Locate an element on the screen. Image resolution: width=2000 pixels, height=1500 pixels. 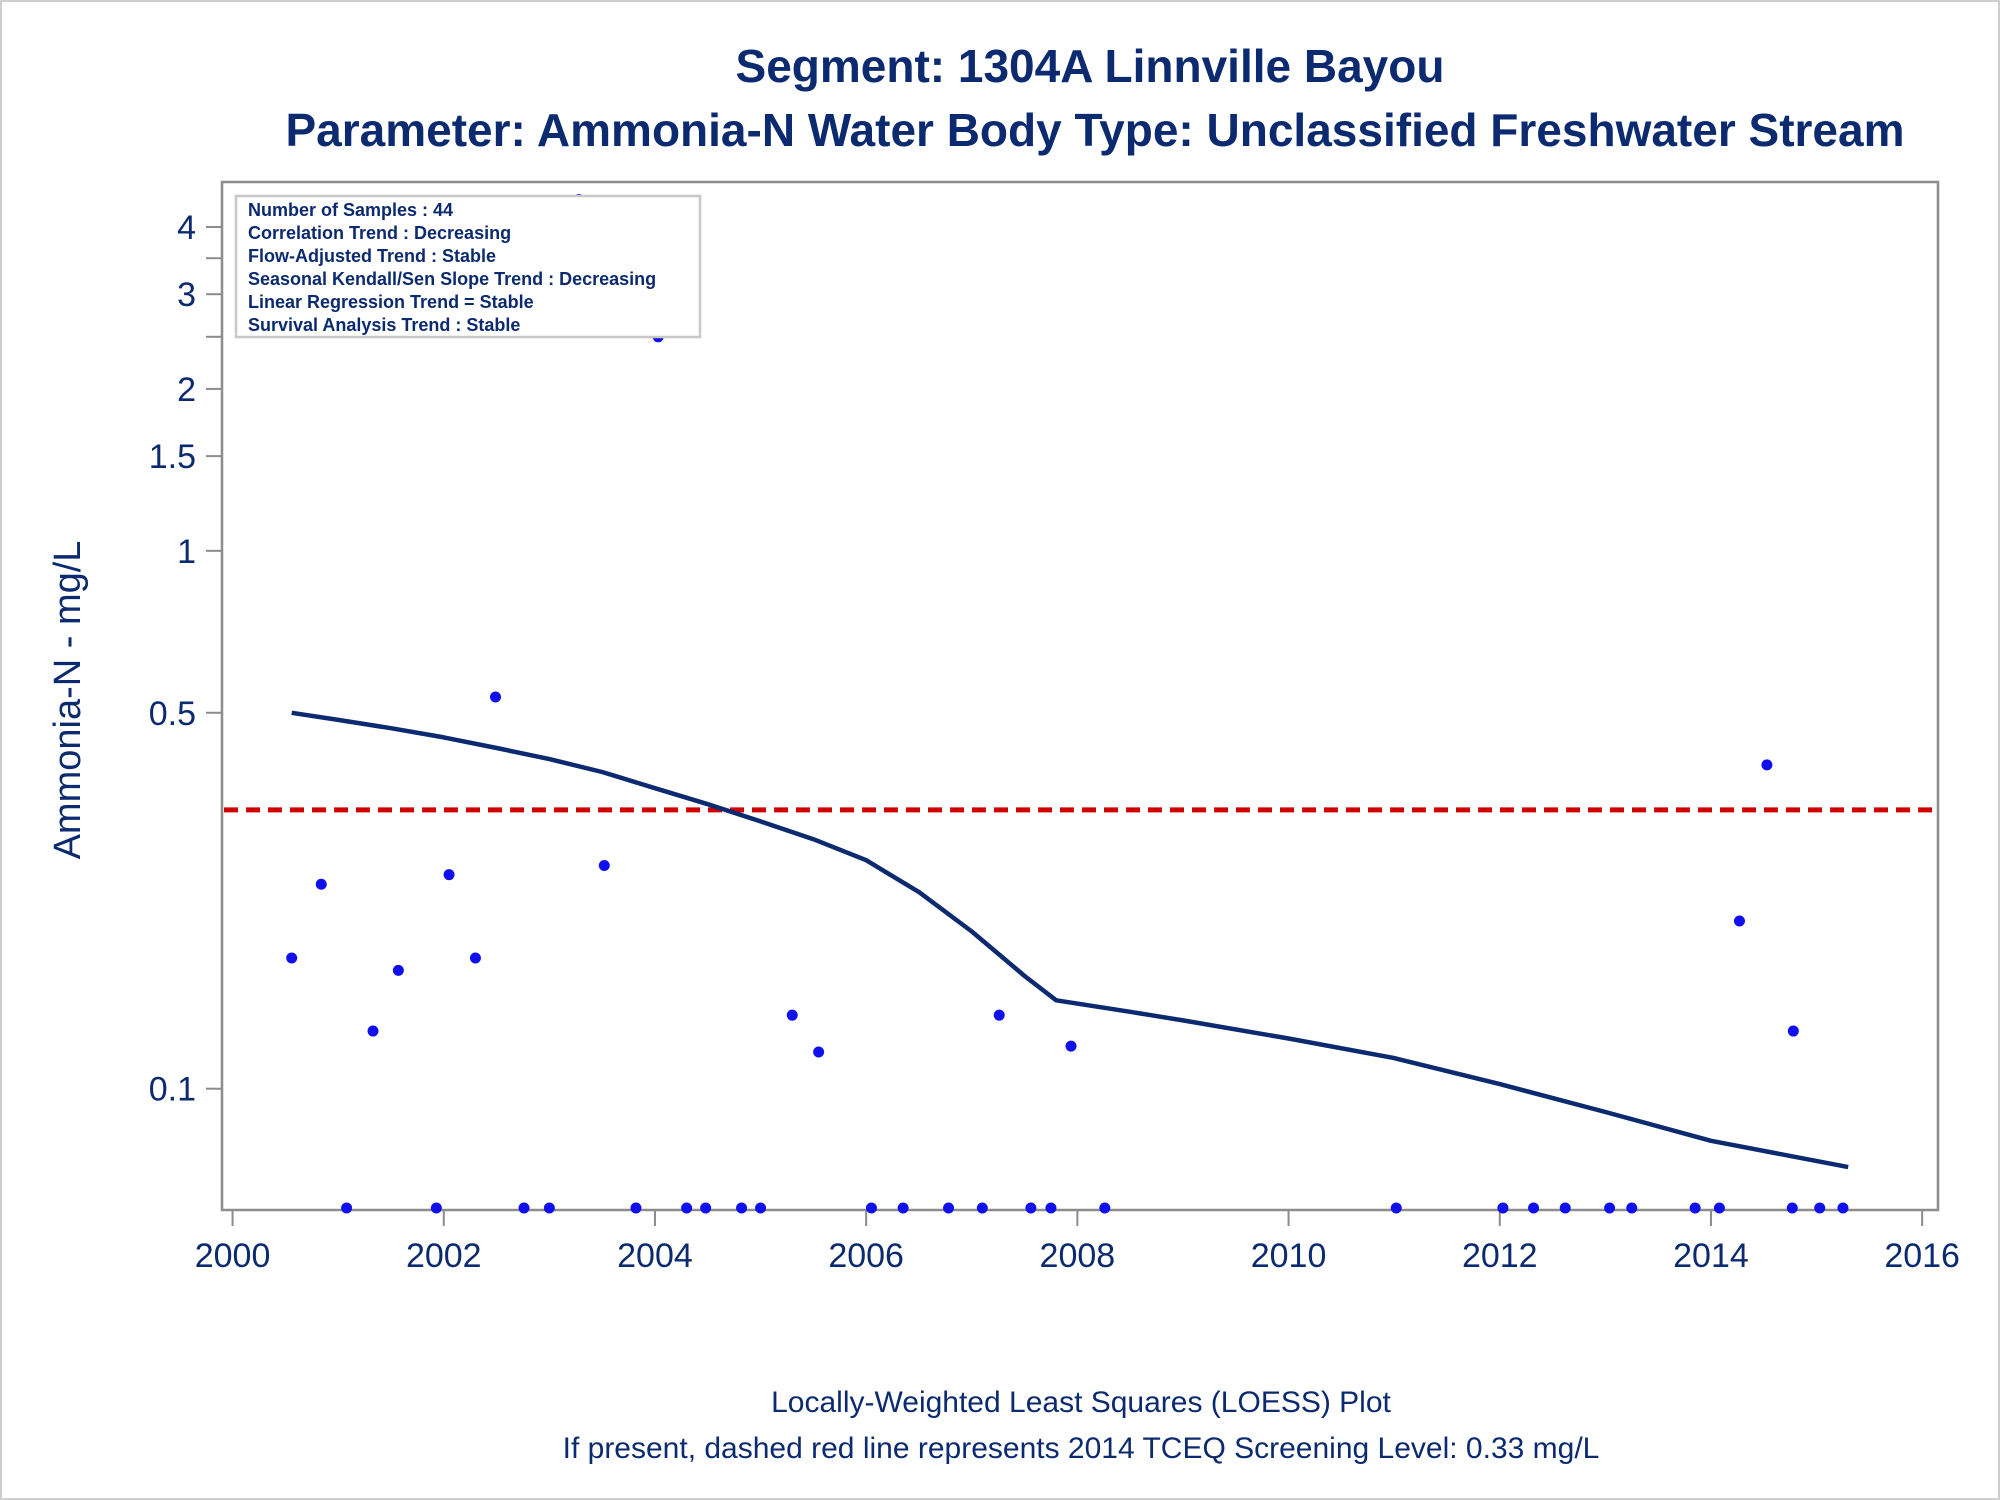
x-tick-label: 2000 is located at coordinates (233, 1256).